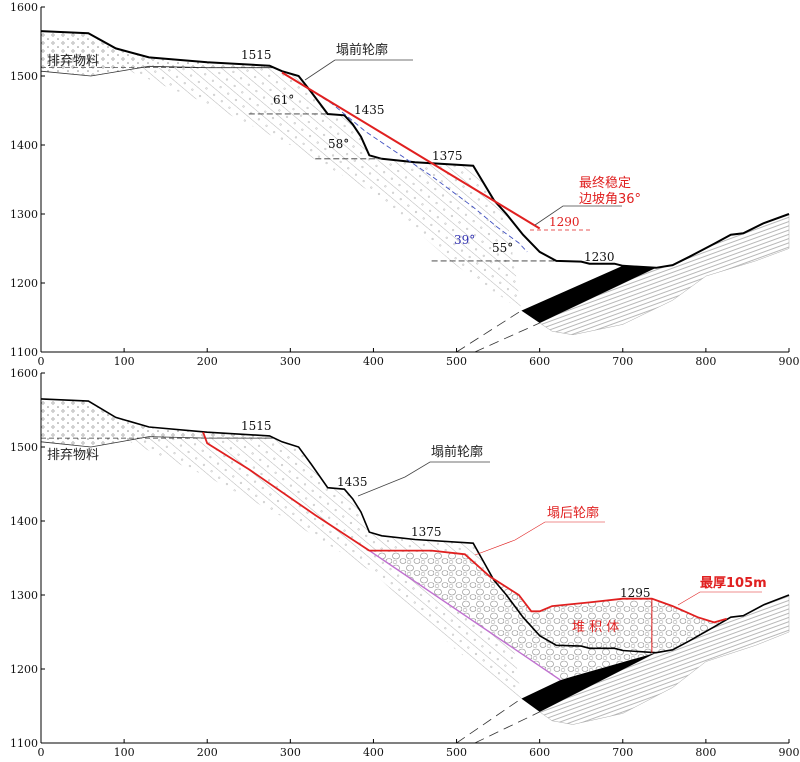 This screenshot has height=762, width=800. What do you see at coordinates (464, 240) in the screenshot?
I see `angle-39: 39°` at bounding box center [464, 240].